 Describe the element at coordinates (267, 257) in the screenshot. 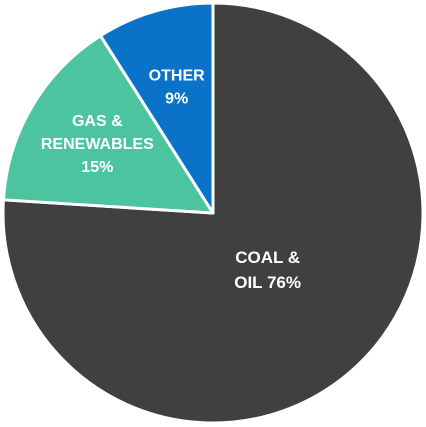

I see `slice-label-coal-oil: COAL &` at that location.